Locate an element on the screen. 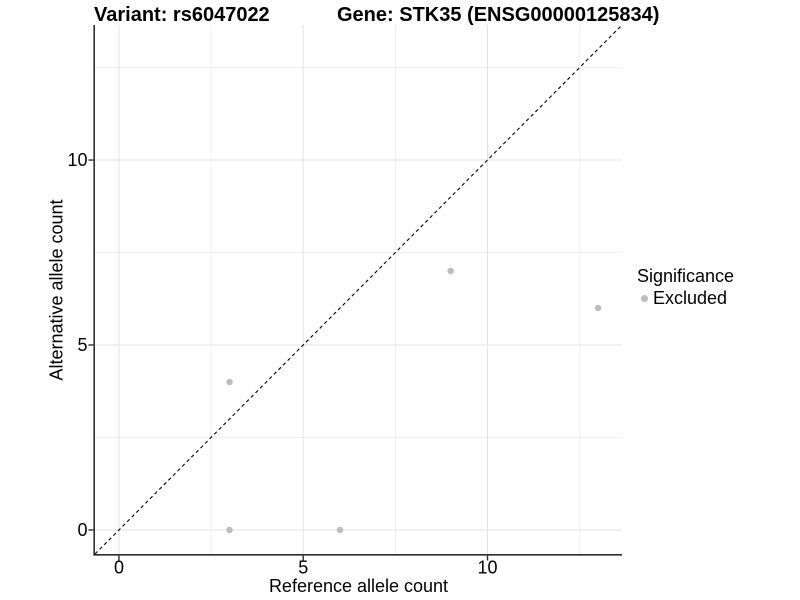 This screenshot has height=600, width=800. x-axis-title: Reference allele count is located at coordinates (358, 586).